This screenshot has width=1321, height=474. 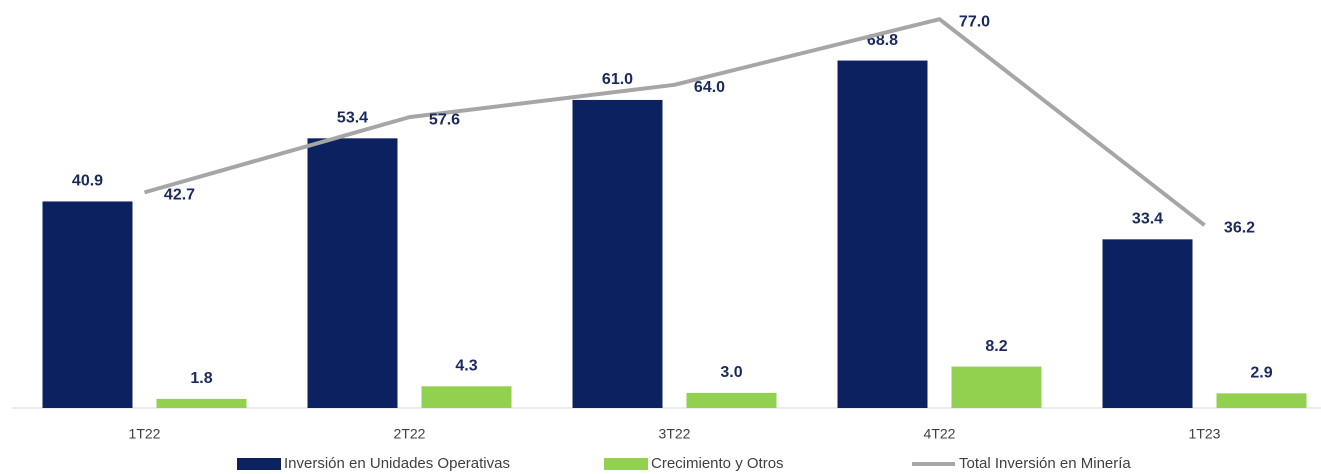 What do you see at coordinates (179, 195) in the screenshot?
I see `data-label: 42.7` at bounding box center [179, 195].